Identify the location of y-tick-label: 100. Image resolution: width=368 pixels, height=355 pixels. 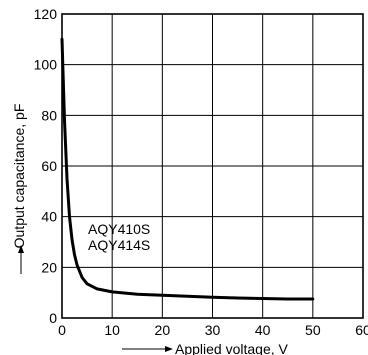
(46, 65).